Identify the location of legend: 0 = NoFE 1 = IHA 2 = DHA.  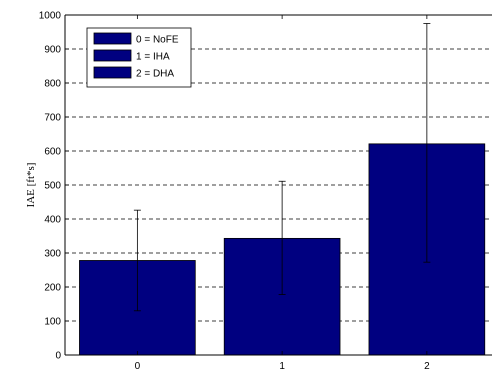
(139, 57).